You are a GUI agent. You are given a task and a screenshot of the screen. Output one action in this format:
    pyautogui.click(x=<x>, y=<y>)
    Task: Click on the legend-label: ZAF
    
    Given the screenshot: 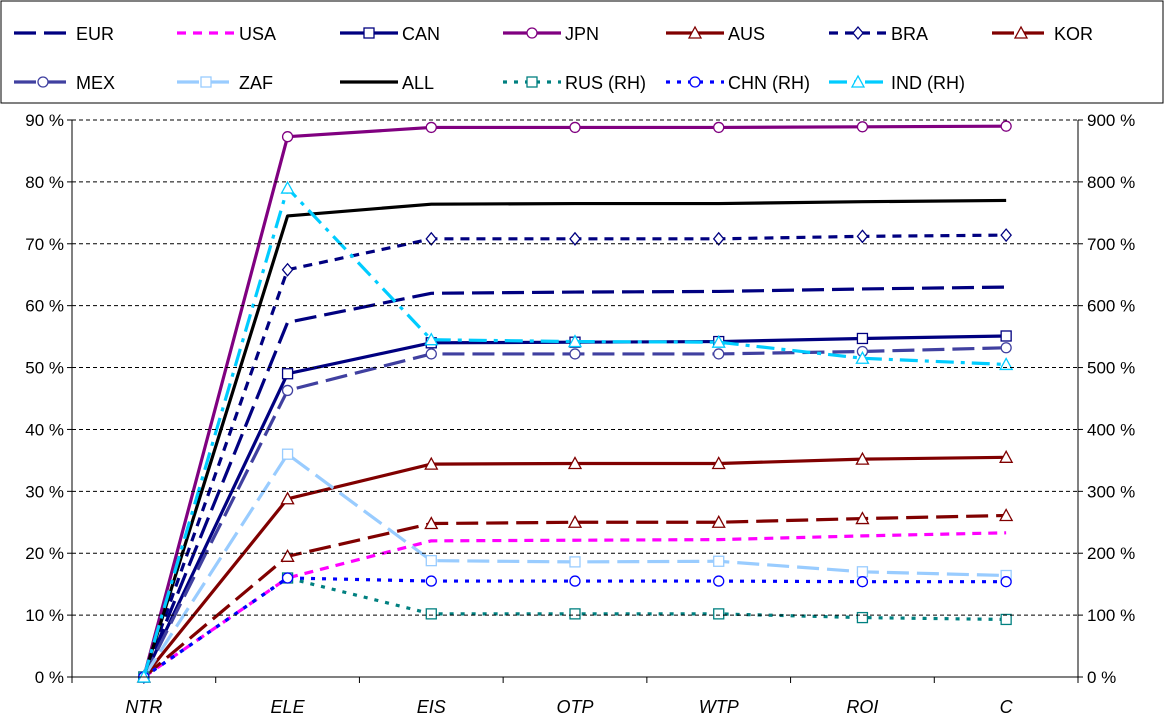 What is the action you would take?
    pyautogui.click(x=256, y=83)
    